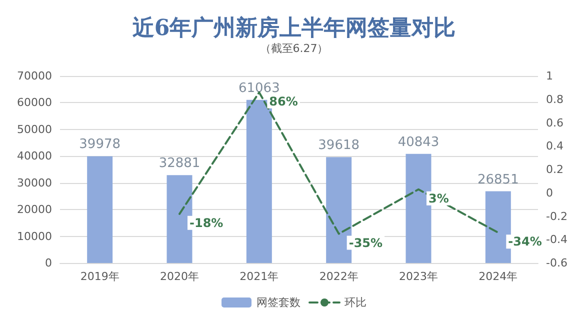 Image resolution: width=588 pixels, height=323 pixels. What do you see at coordinates (419, 142) in the screenshot?
I see `data-label: 40843` at bounding box center [419, 142].